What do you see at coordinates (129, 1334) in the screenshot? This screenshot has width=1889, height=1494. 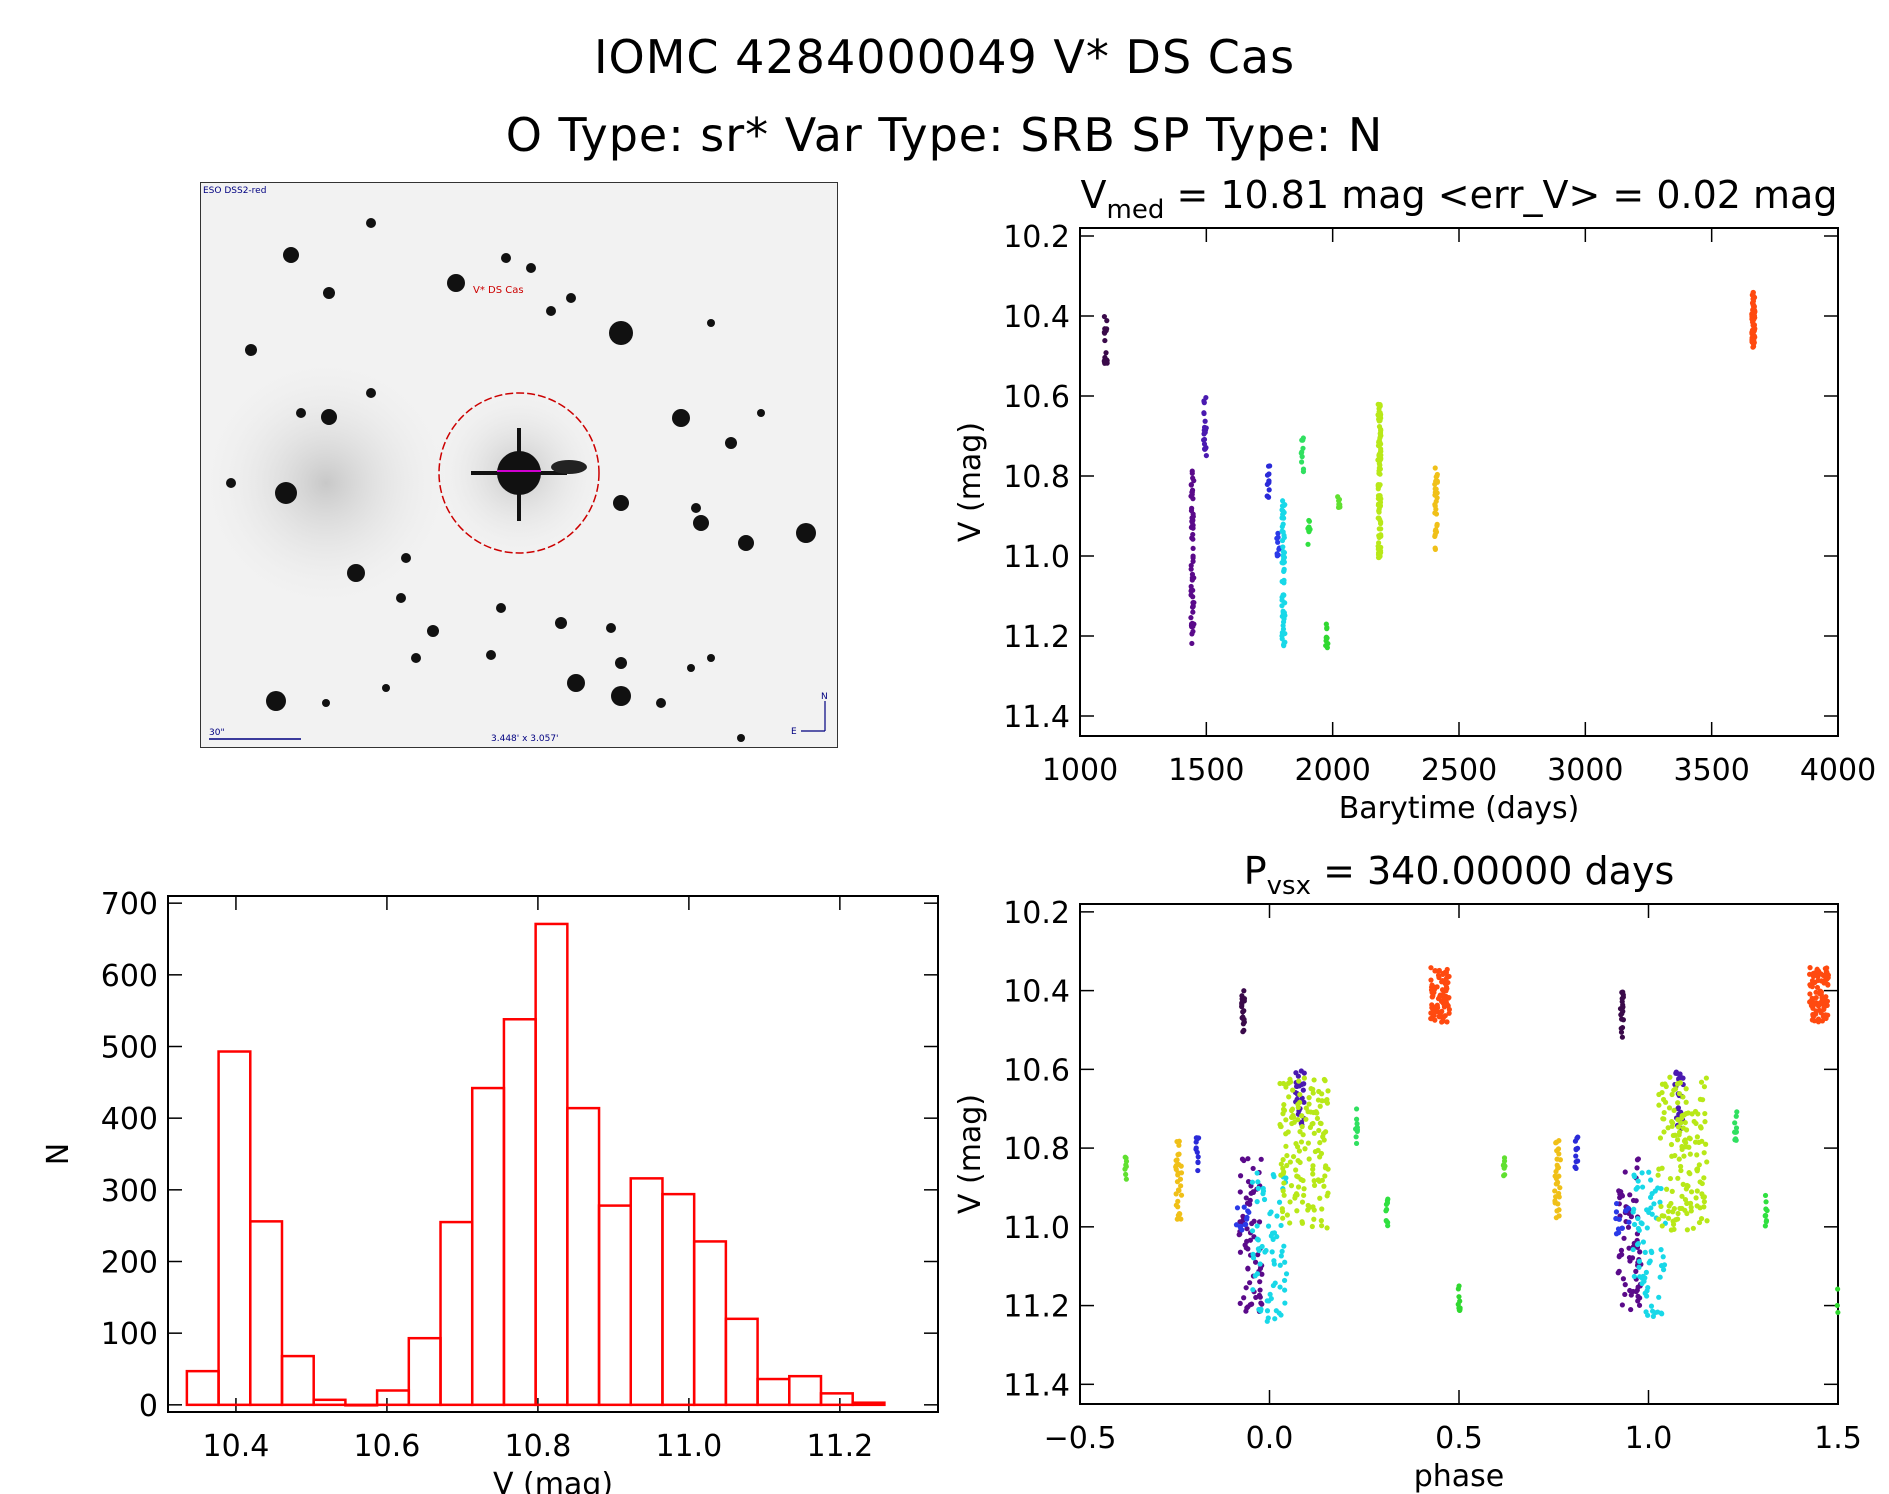 I see `y-tick-label: 100` at bounding box center [129, 1334].